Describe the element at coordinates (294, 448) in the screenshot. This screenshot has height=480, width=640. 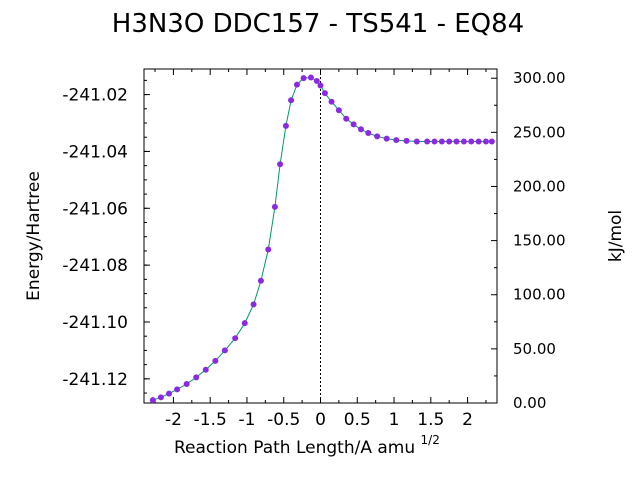
I see `x-axis-label-main: Reaction Path Length/A amu` at that location.